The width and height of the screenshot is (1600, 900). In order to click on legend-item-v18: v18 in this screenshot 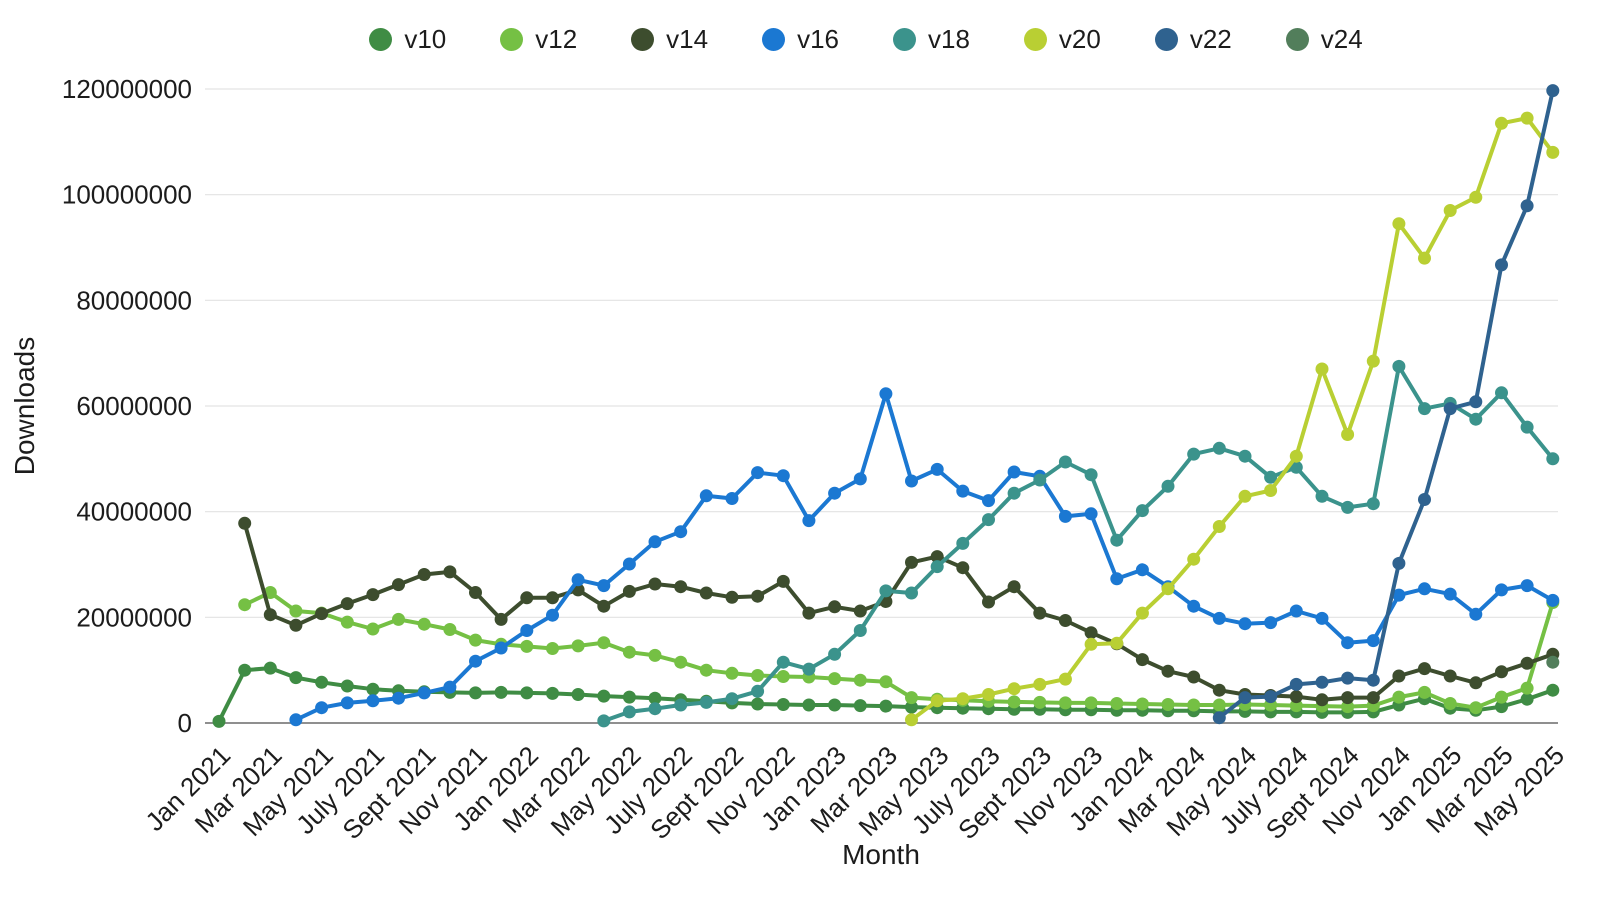, I will do `click(931, 39)`.